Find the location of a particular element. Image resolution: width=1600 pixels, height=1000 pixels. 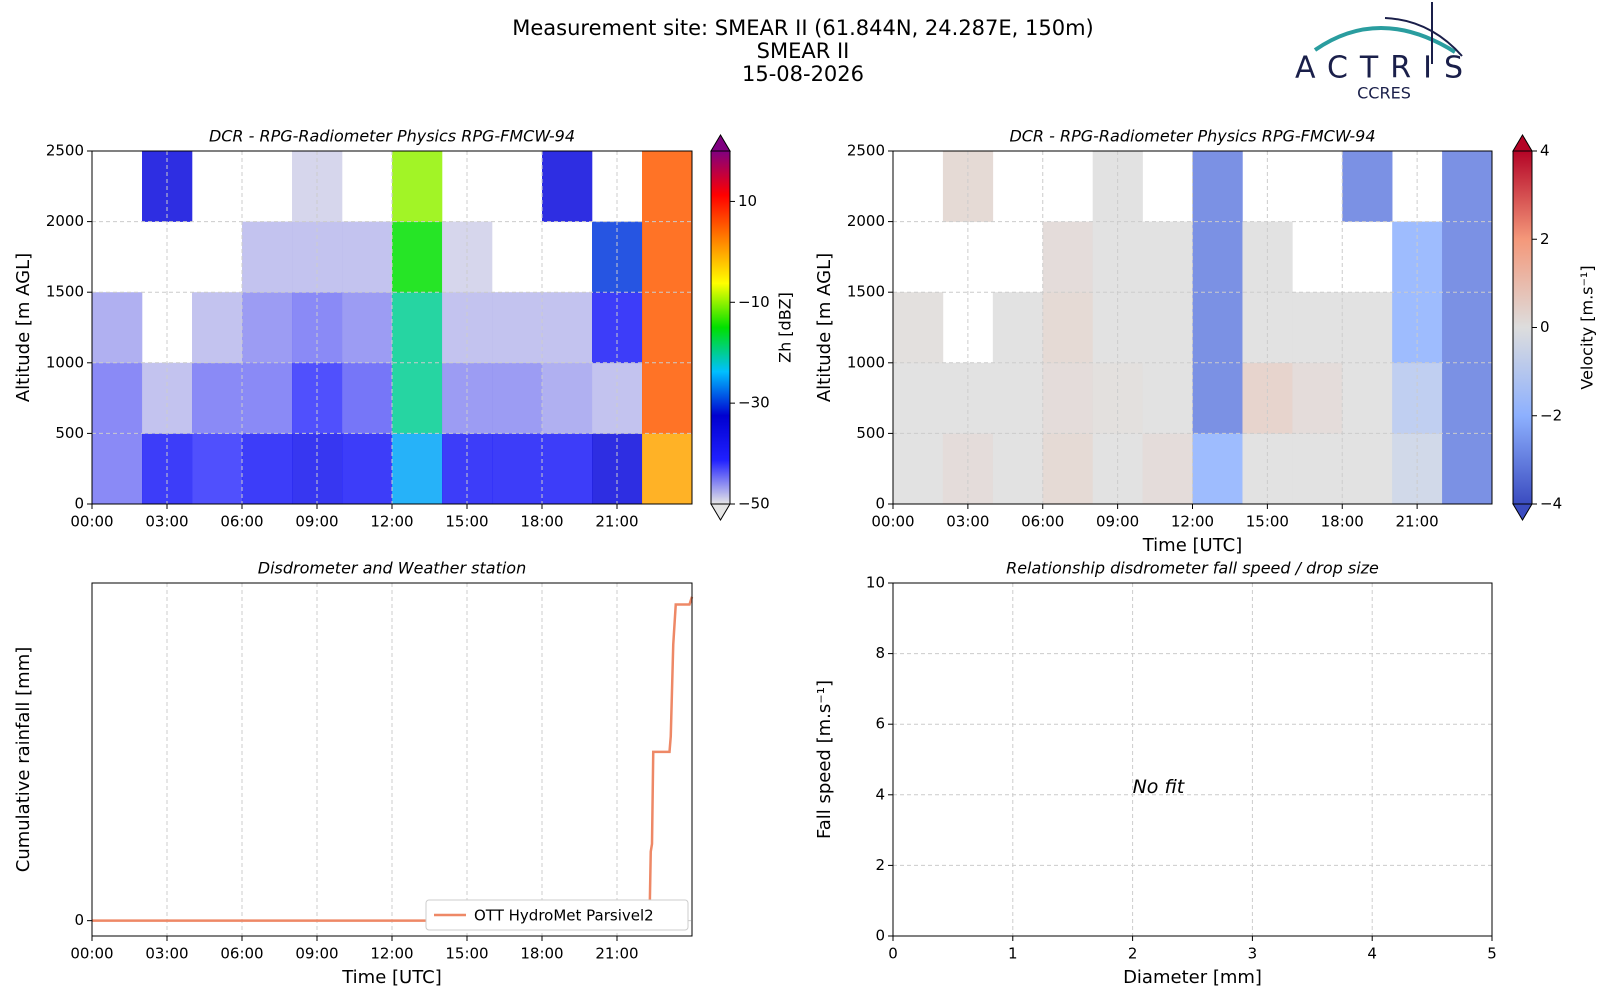

header-title: 15-08-2026 is located at coordinates (803, 74).